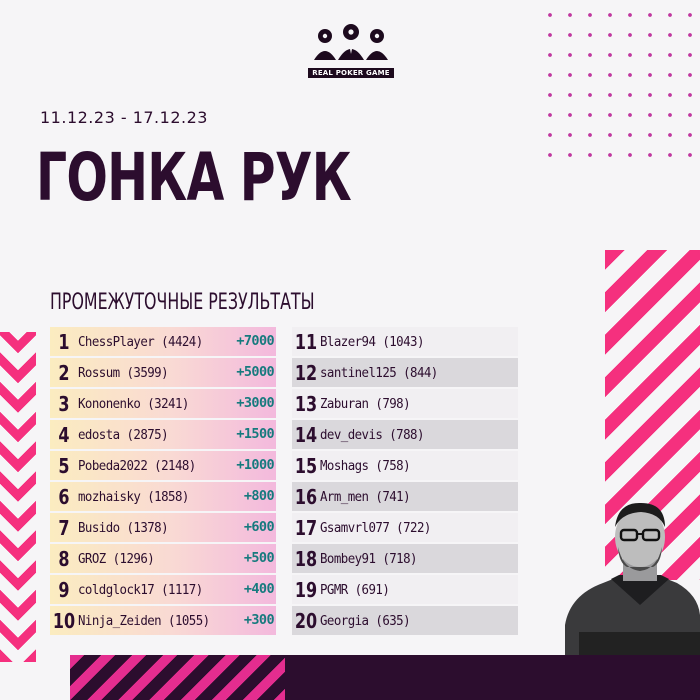 Image resolution: width=700 pixels, height=700 pixels. I want to click on leaderboard-row: 9 coldglock17 (1117) +400, so click(163, 589).